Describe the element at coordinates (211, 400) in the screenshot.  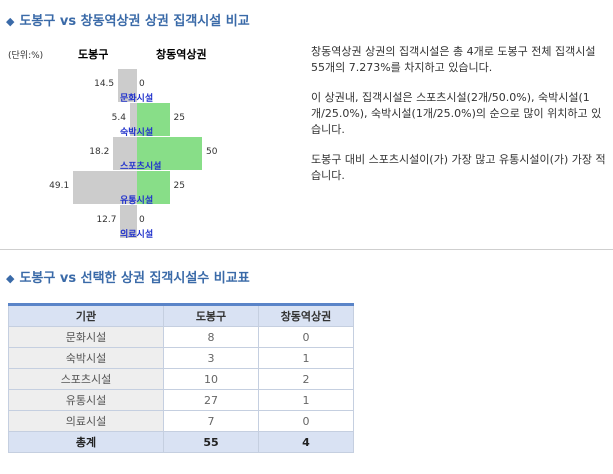
I see `dobong-value: 27` at that location.